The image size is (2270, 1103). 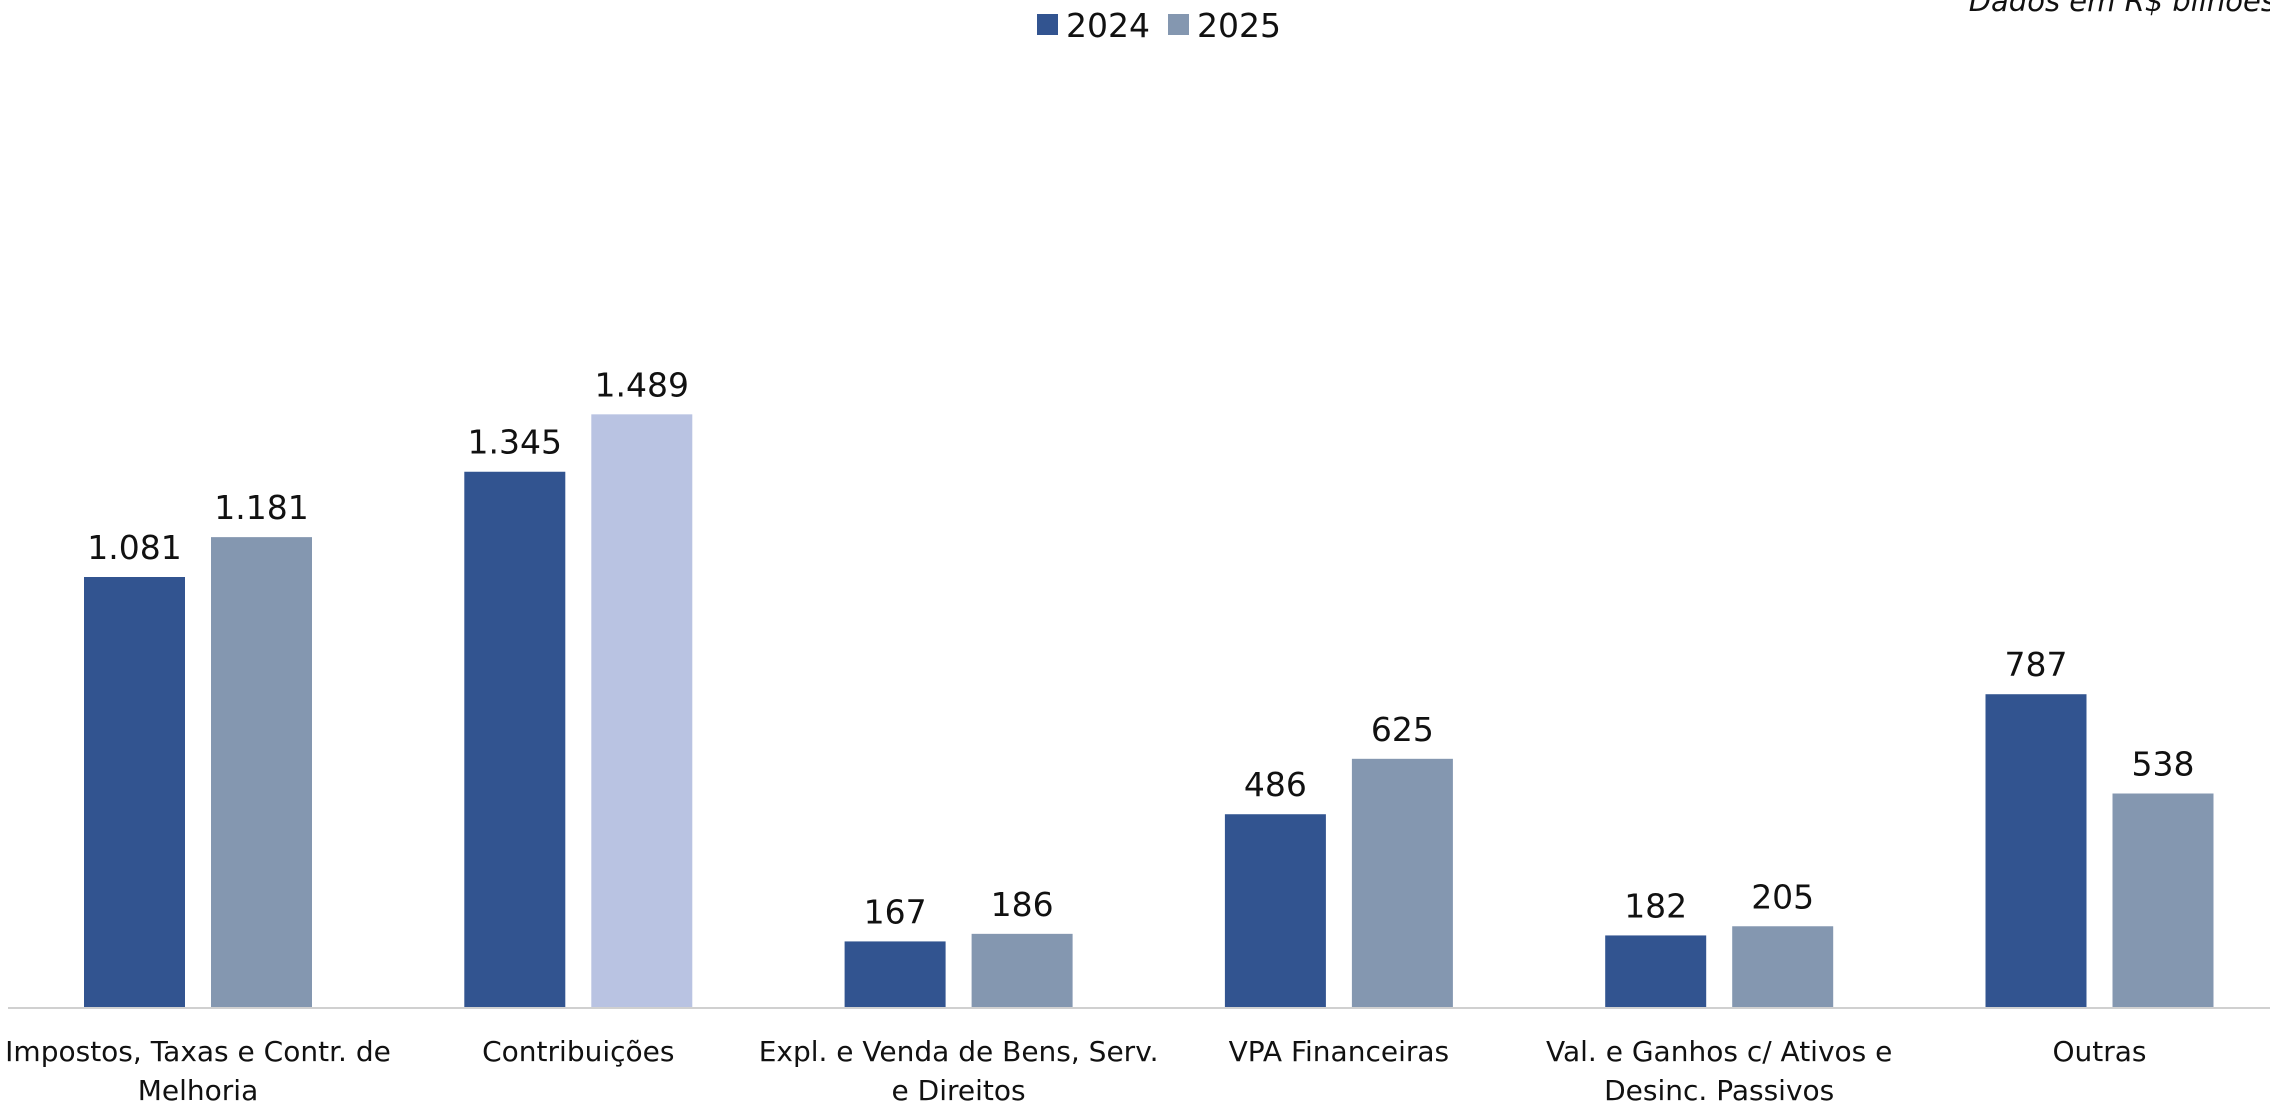 I want to click on x-tick-label-4-line-0: Val. e Ganhos c/ Ativos e, so click(x=1719, y=1051).